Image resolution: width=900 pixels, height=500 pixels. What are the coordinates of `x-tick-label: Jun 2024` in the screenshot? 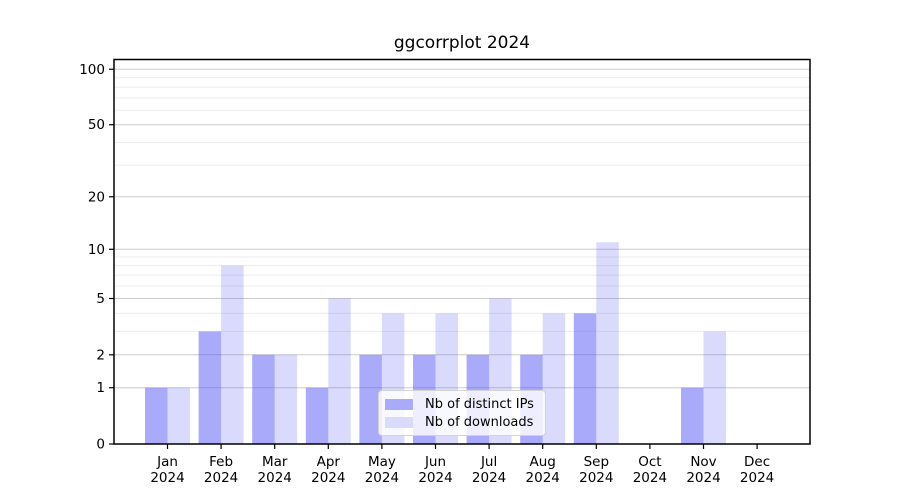 It's located at (435, 470).